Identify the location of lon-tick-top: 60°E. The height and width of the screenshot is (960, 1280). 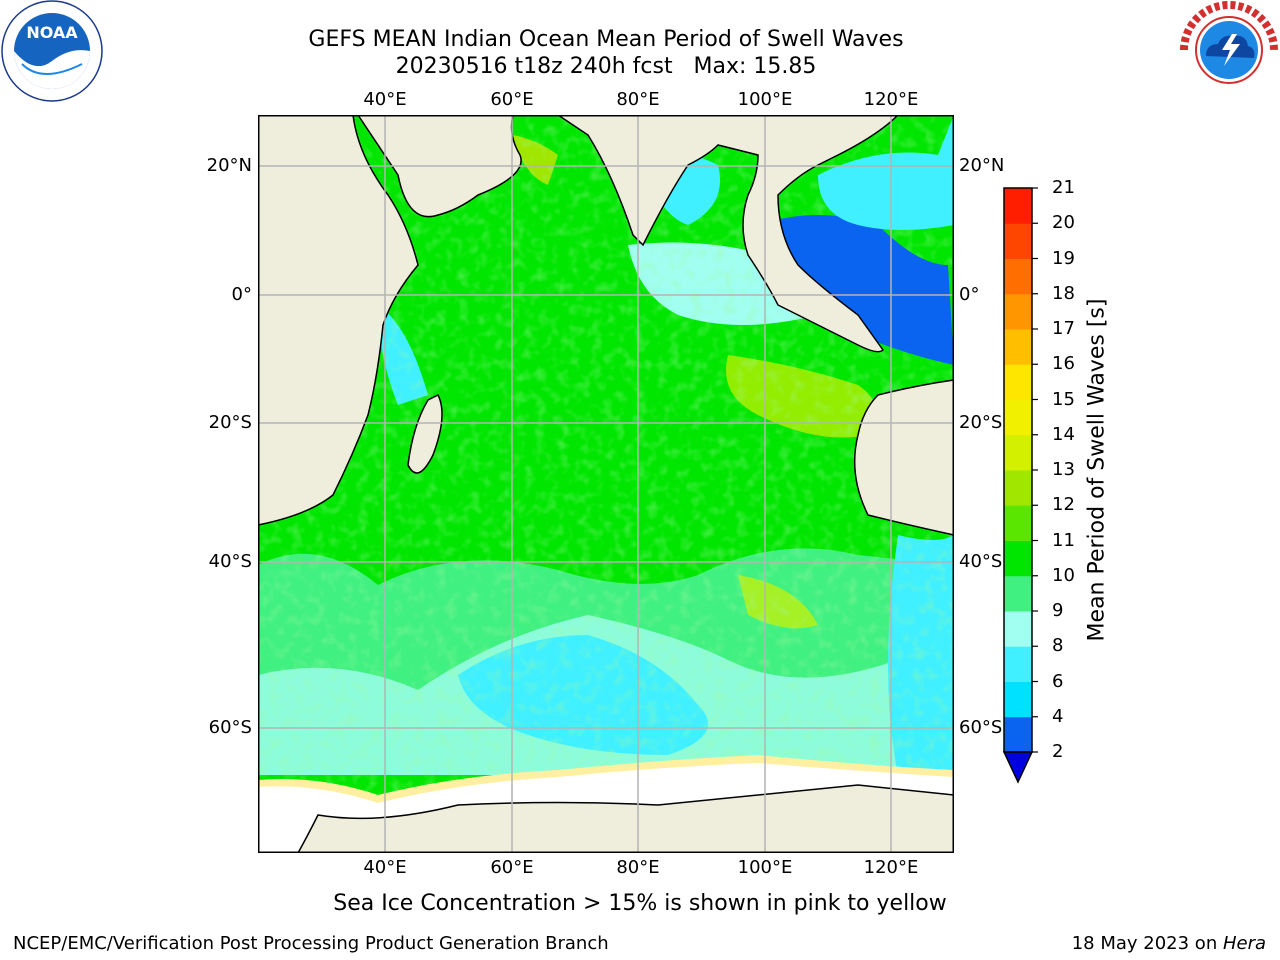
(512, 99).